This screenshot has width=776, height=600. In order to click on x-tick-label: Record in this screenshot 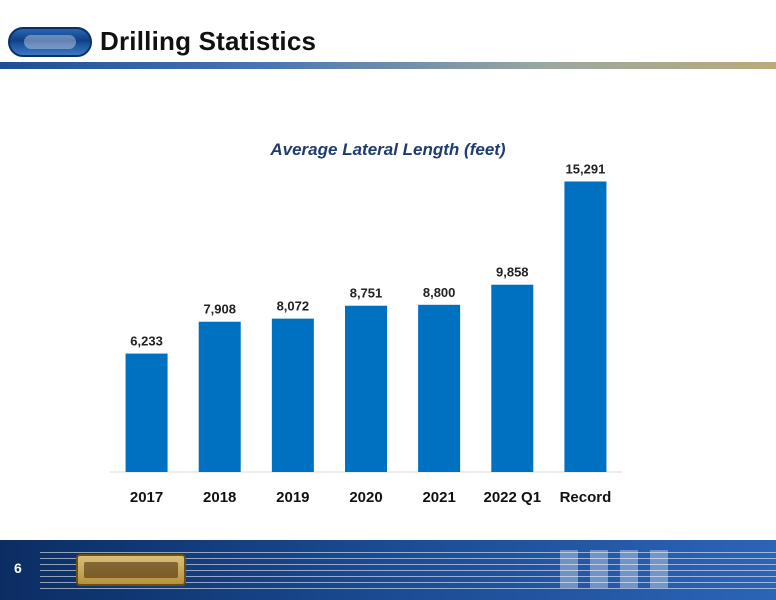, I will do `click(586, 497)`.